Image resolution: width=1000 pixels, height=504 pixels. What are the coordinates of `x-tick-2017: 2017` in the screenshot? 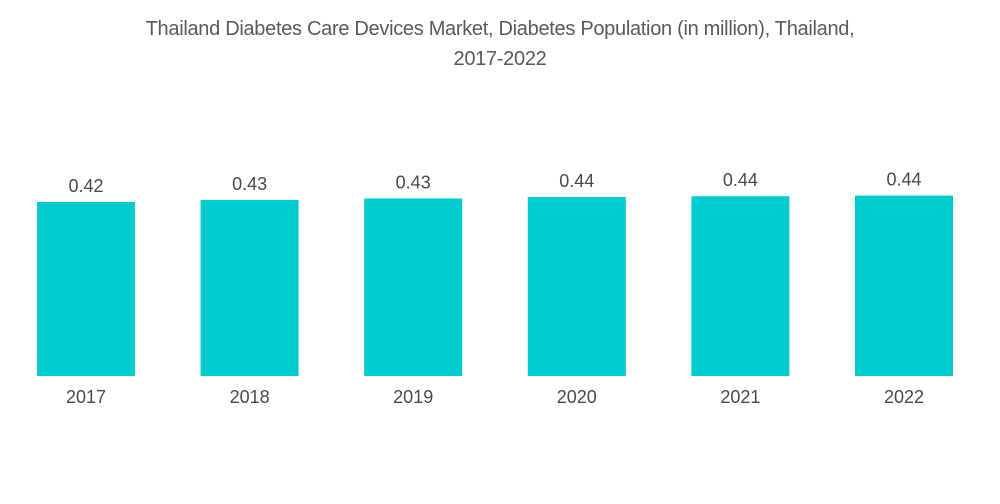 It's located at (86, 397).